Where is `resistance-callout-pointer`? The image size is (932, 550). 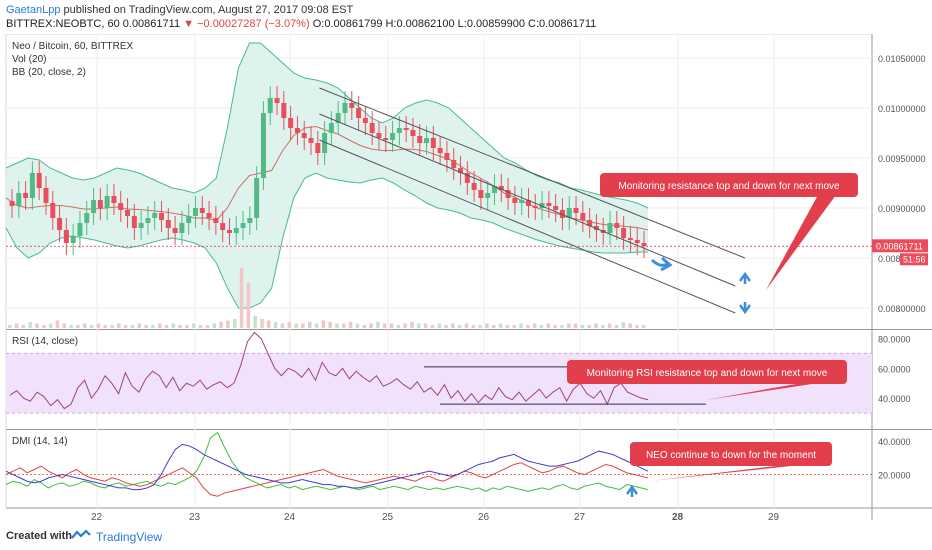
resistance-callout-pointer is located at coordinates (801, 242).